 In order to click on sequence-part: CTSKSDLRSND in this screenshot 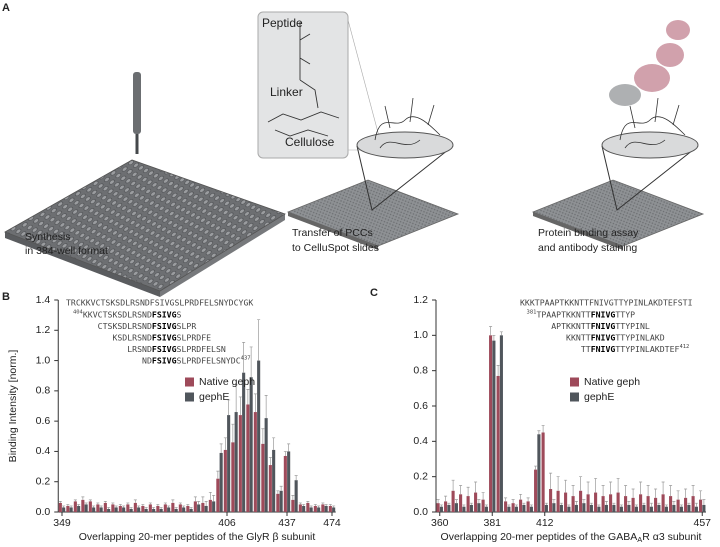, I will do `click(125, 326)`.